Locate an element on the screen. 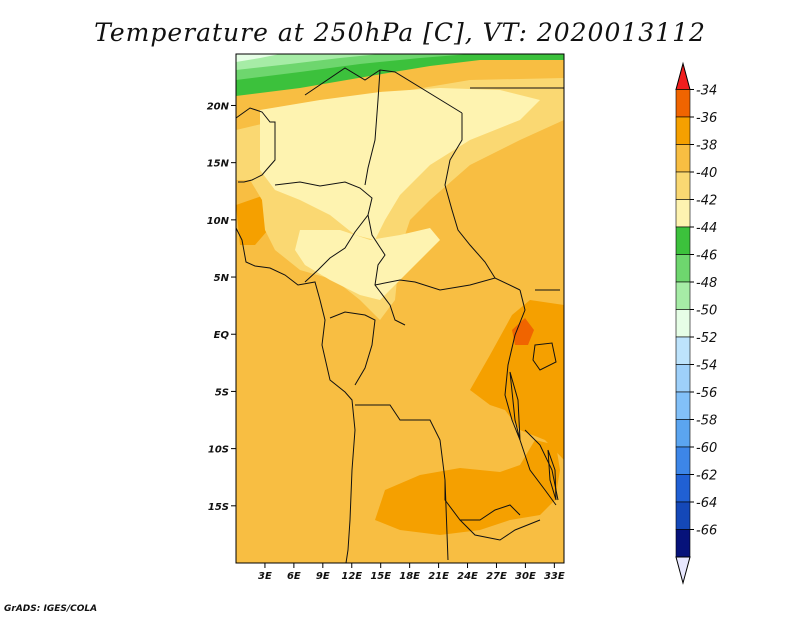  x-tick-label: 21E is located at coordinates (438, 576).